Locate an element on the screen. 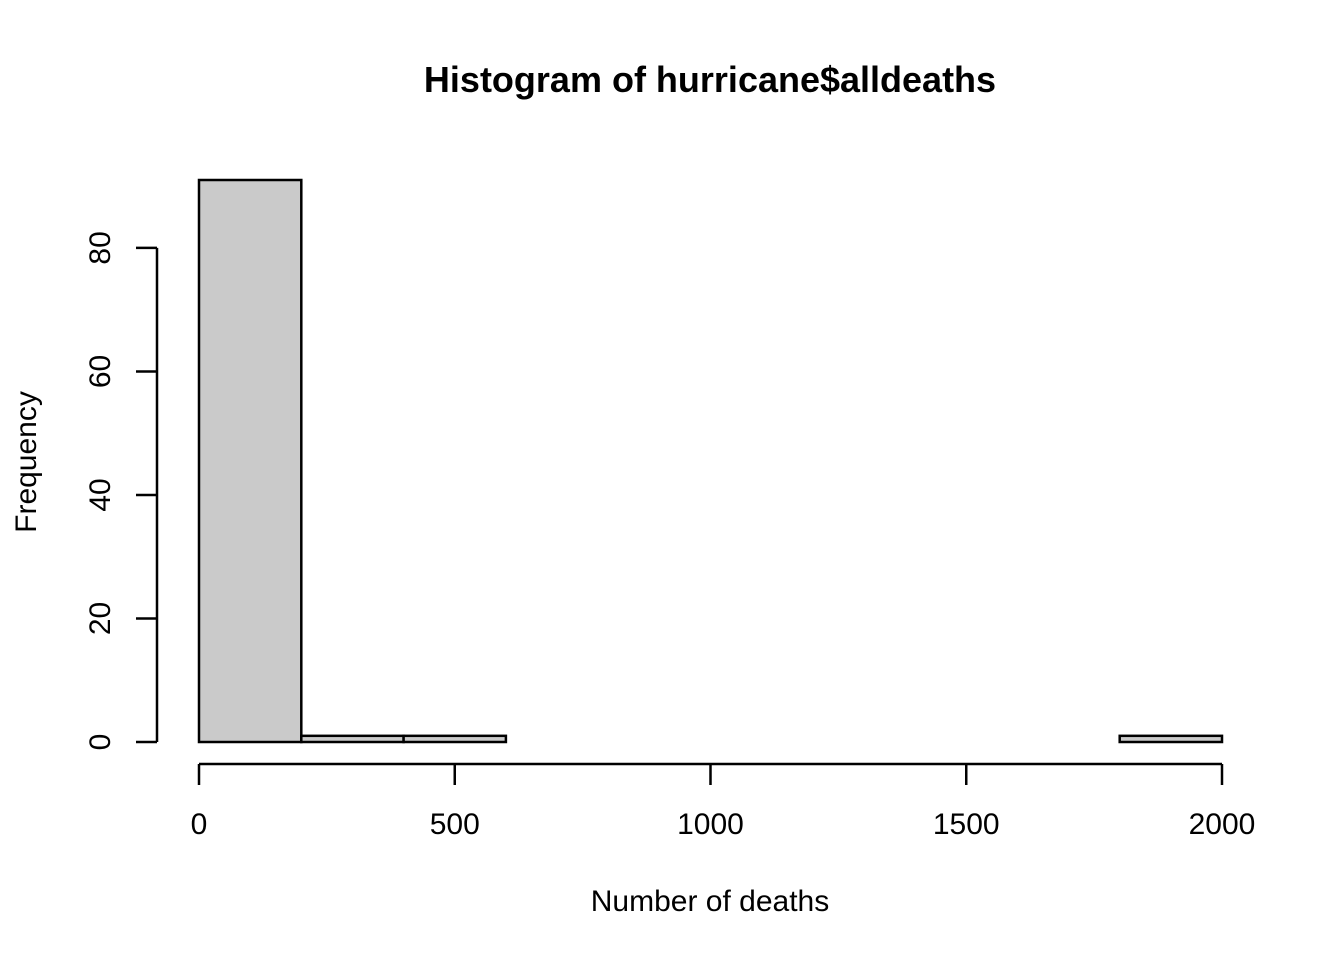  y-tick-label: 40 is located at coordinates (100, 494).